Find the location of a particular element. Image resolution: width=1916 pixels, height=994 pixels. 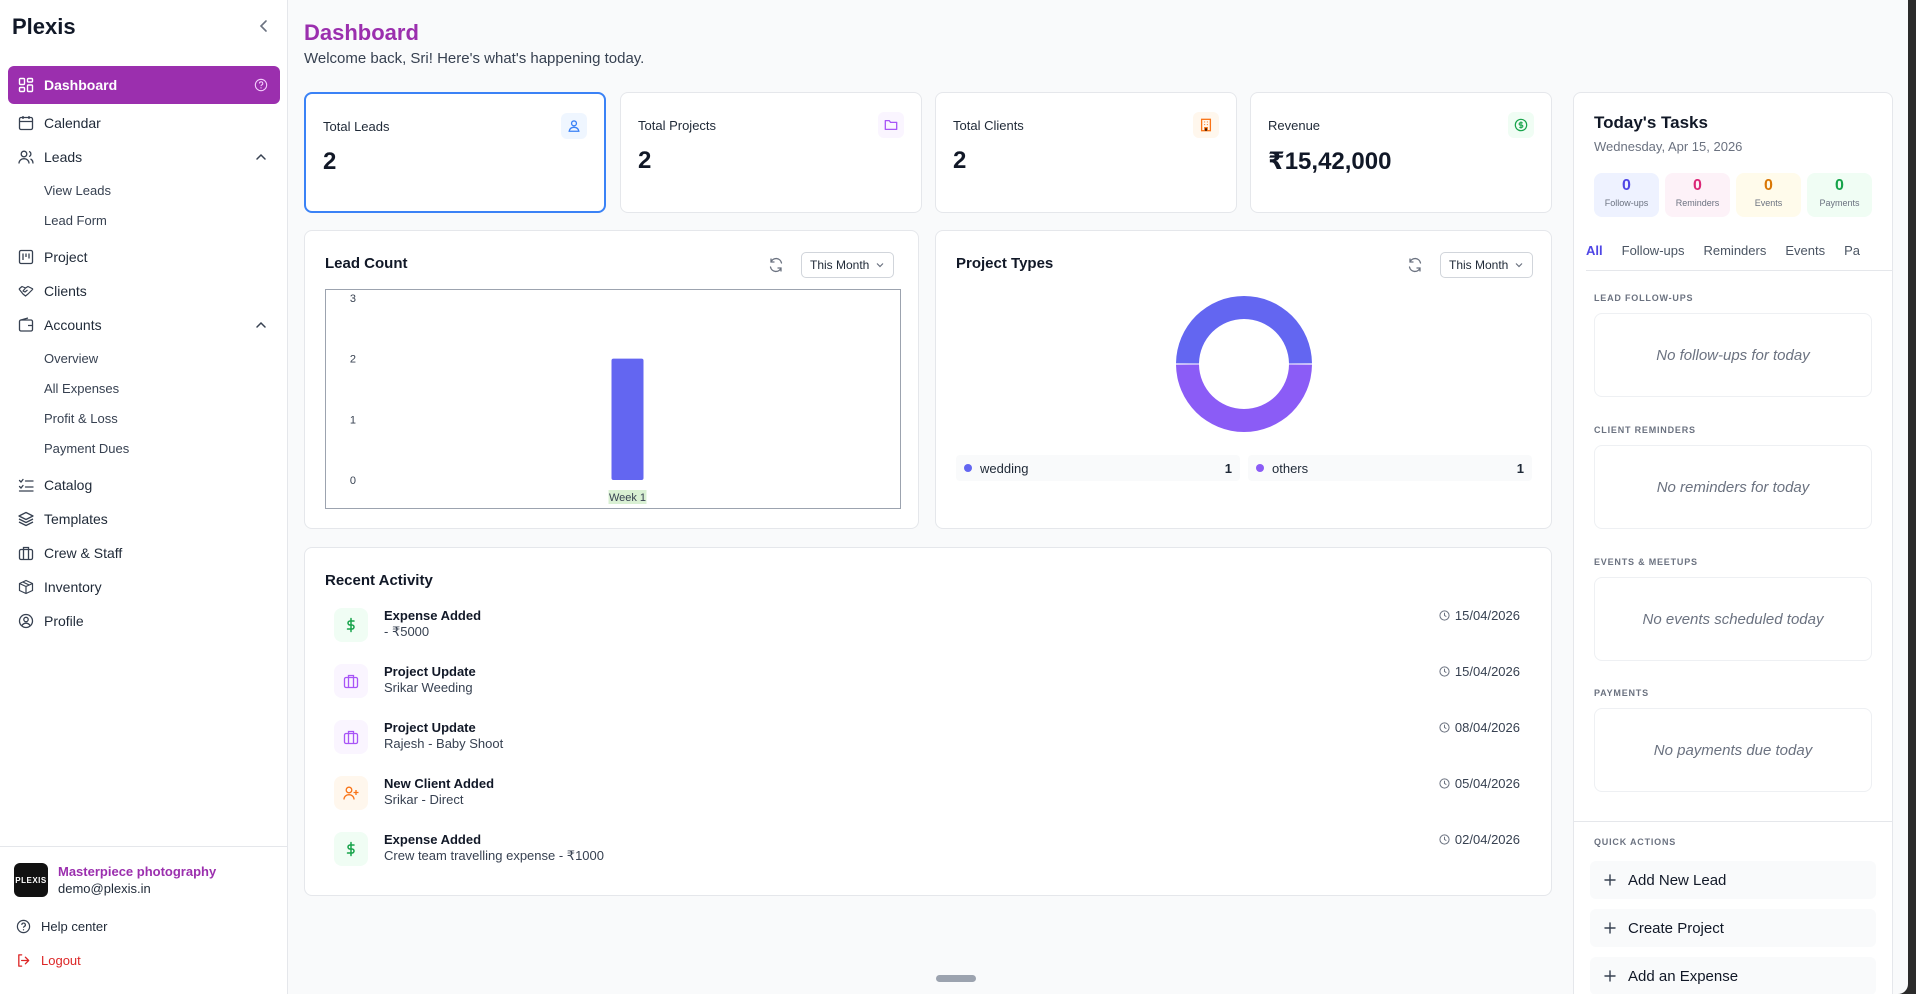

kanban-icon is located at coordinates (26, 257).